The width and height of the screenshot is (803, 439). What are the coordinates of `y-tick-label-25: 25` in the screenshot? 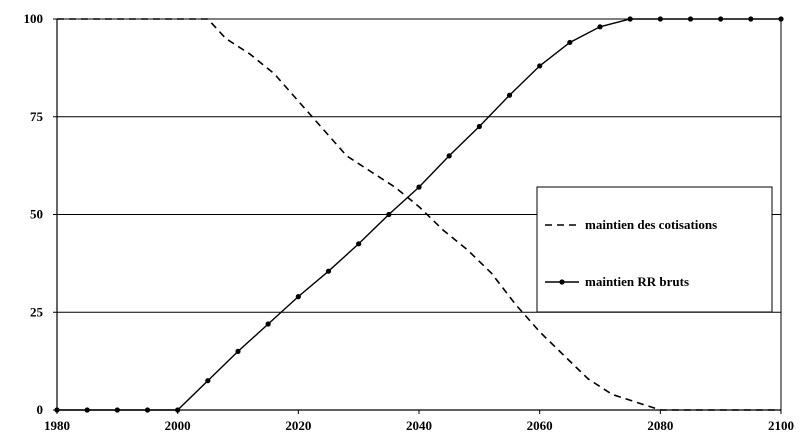 It's located at (37, 311).